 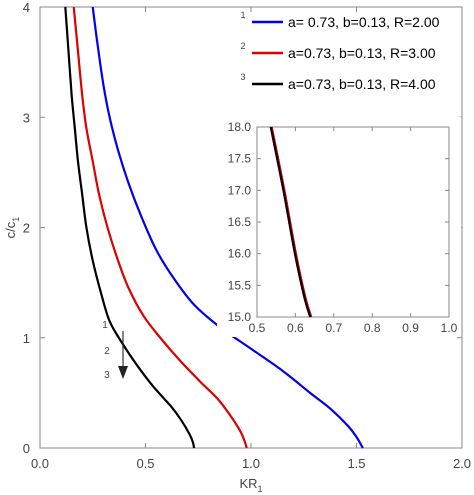 What do you see at coordinates (107, 351) in the screenshot?
I see `annotation-label: 2` at bounding box center [107, 351].